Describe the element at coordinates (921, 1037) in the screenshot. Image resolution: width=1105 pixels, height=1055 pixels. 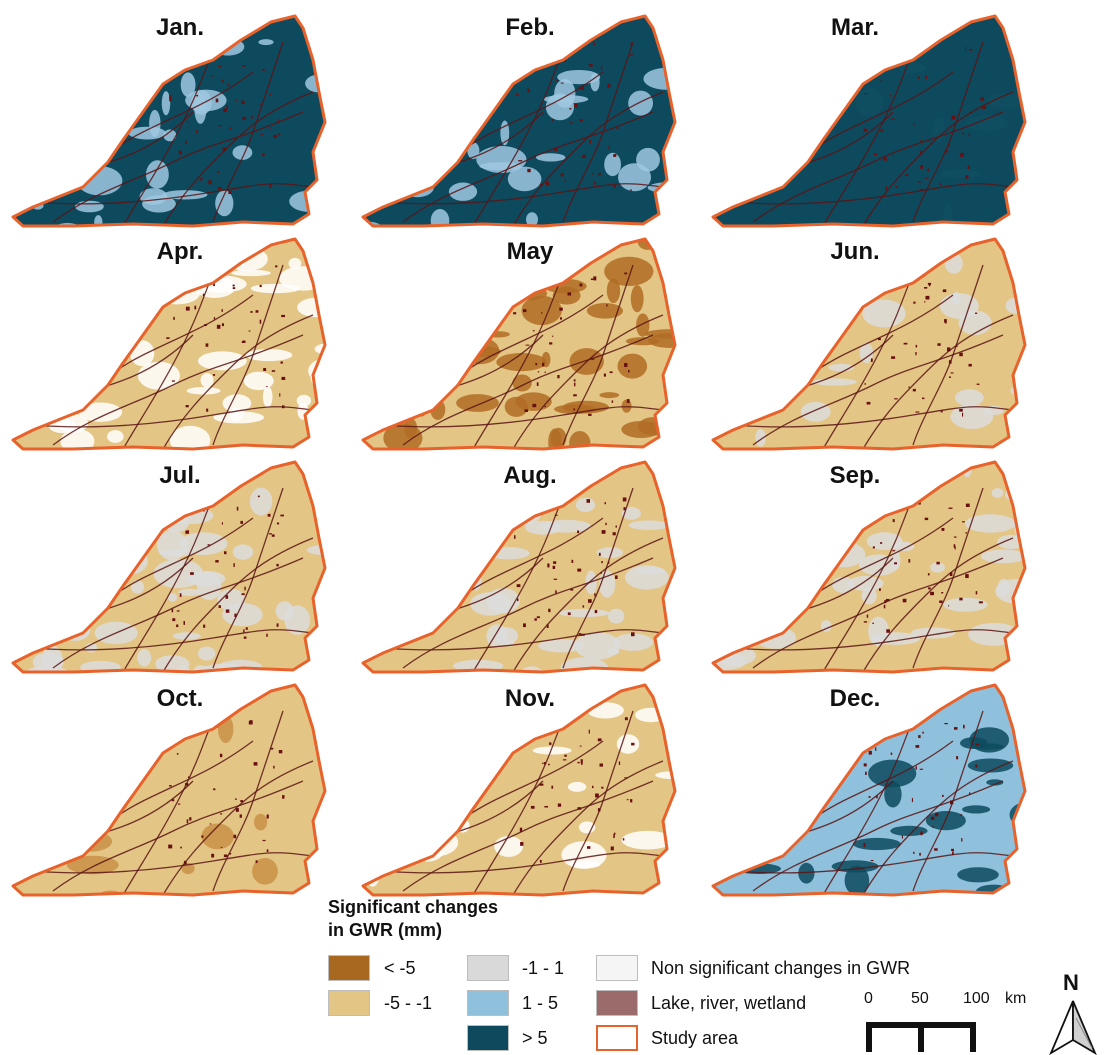
I see `scale-bar` at that location.